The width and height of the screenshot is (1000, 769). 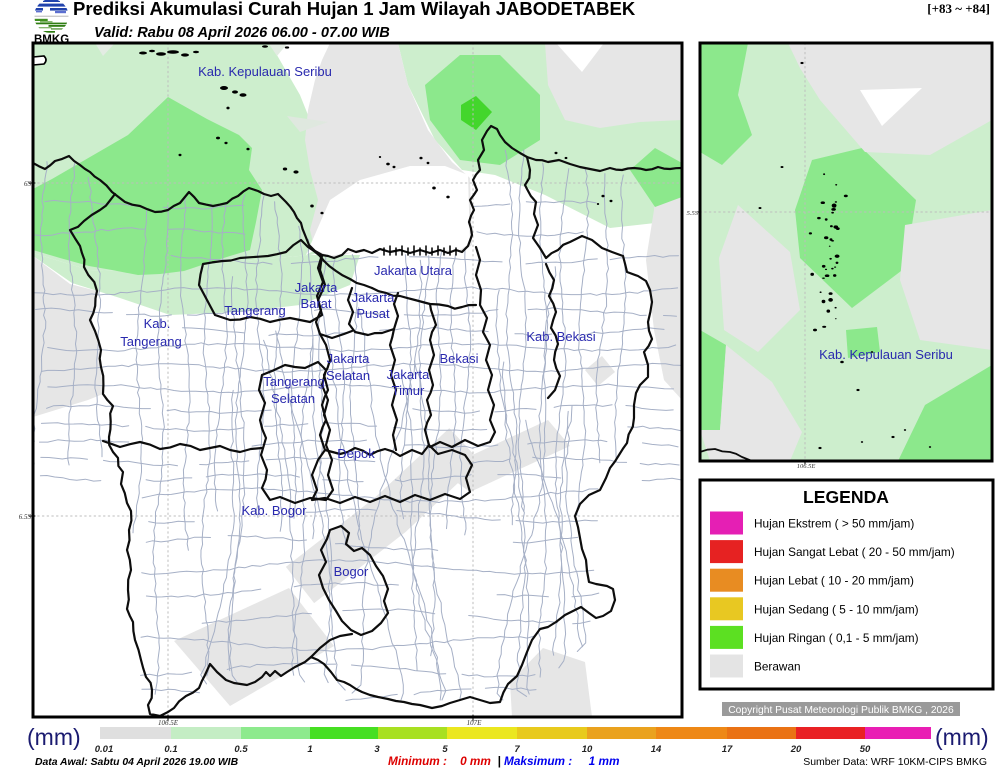 I want to click on svg-text: 6S, so click(x=28, y=184).